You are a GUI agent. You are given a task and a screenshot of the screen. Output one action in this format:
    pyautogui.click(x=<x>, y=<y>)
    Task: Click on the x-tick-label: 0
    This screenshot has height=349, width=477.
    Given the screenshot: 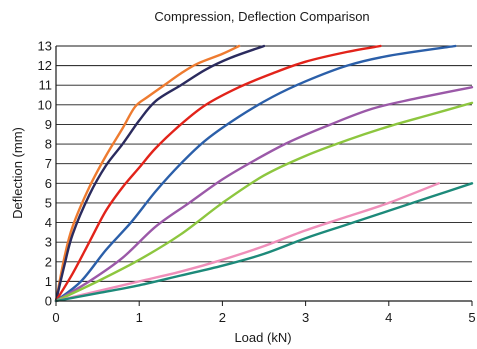 What is the action you would take?
    pyautogui.click(x=55, y=317)
    